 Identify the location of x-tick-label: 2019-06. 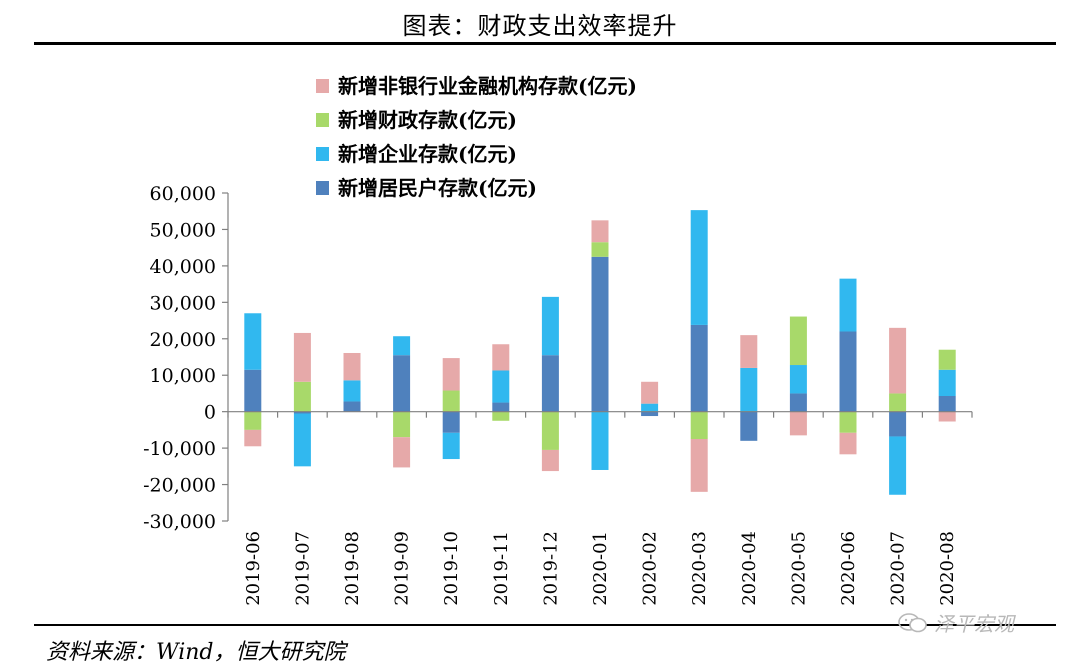
(253, 568).